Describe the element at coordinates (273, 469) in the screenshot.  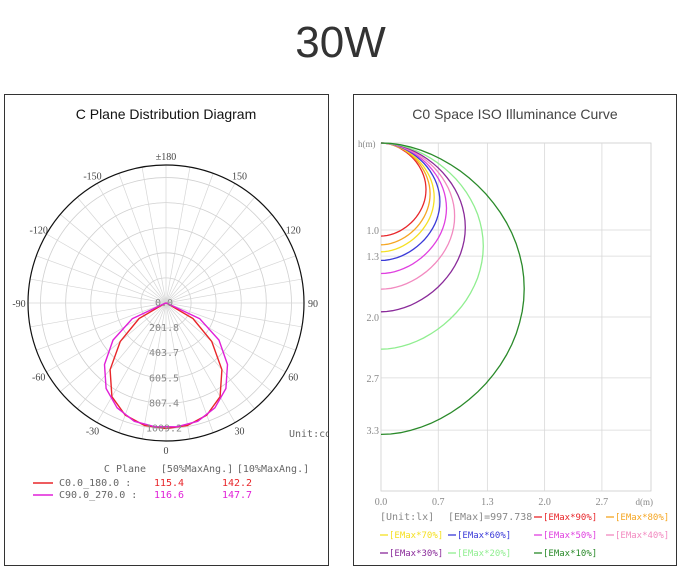
I see `polar-legend-header: [10%MaxAng.]` at that location.